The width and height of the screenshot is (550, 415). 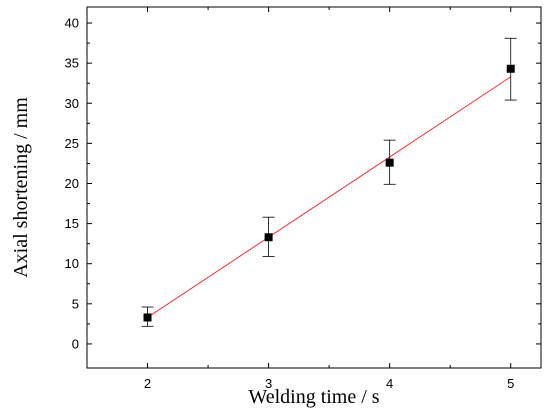 What do you see at coordinates (389, 383) in the screenshot?
I see `x-tick-label: 4` at bounding box center [389, 383].